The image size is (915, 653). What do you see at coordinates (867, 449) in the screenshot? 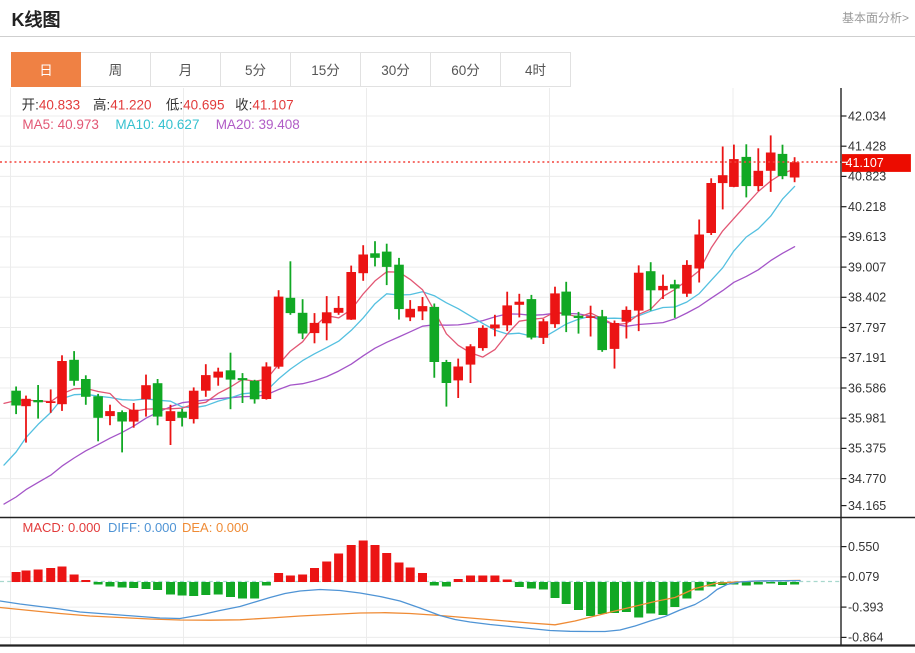
I see `svg-text: 35.375` at bounding box center [867, 449].